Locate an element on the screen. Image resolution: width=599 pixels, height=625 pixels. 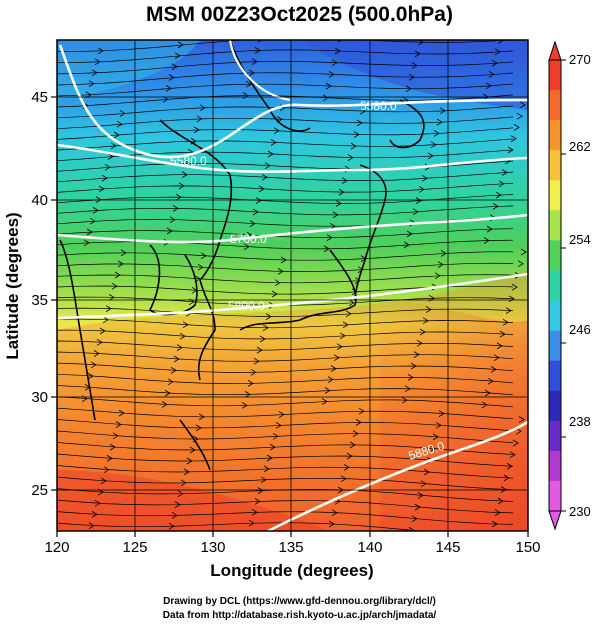
colorbar is located at coordinates (555, 285).